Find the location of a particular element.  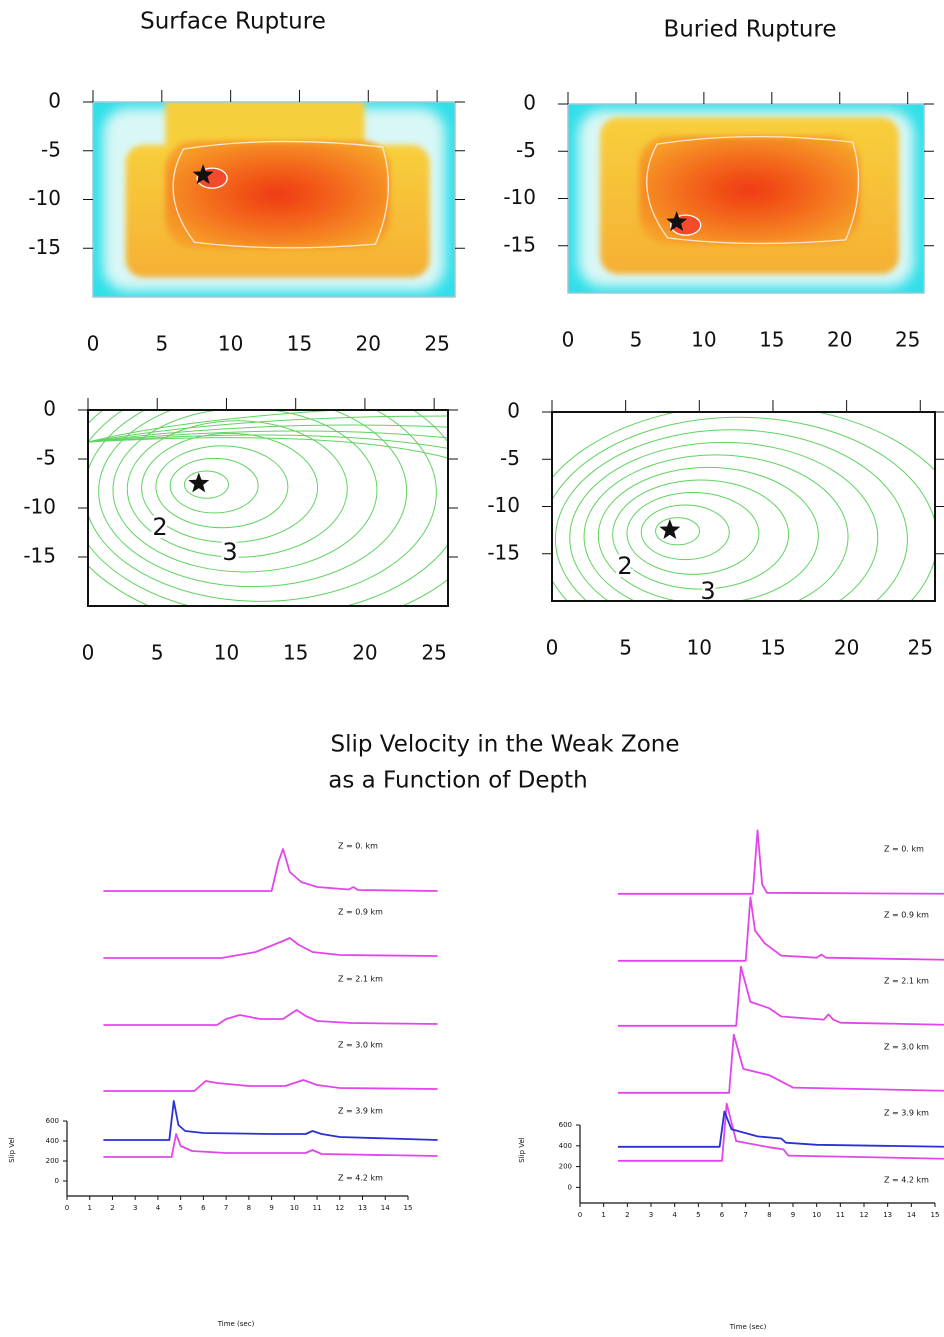

contour-label: 3 is located at coordinates (707, 591).